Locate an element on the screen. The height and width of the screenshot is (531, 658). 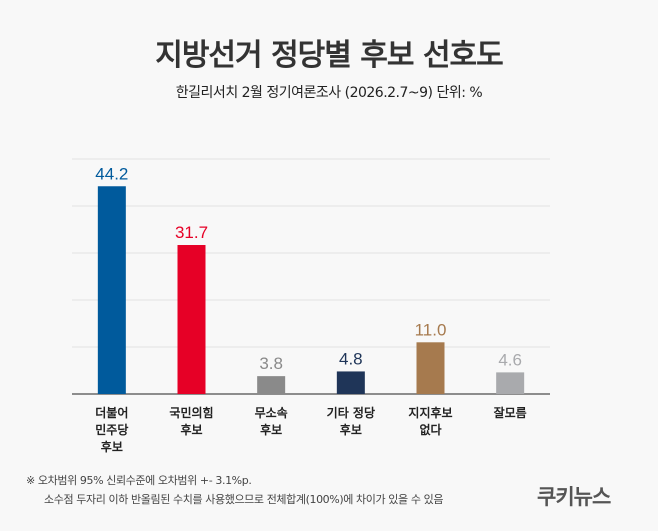
data-label: 3.8 is located at coordinates (271, 363).